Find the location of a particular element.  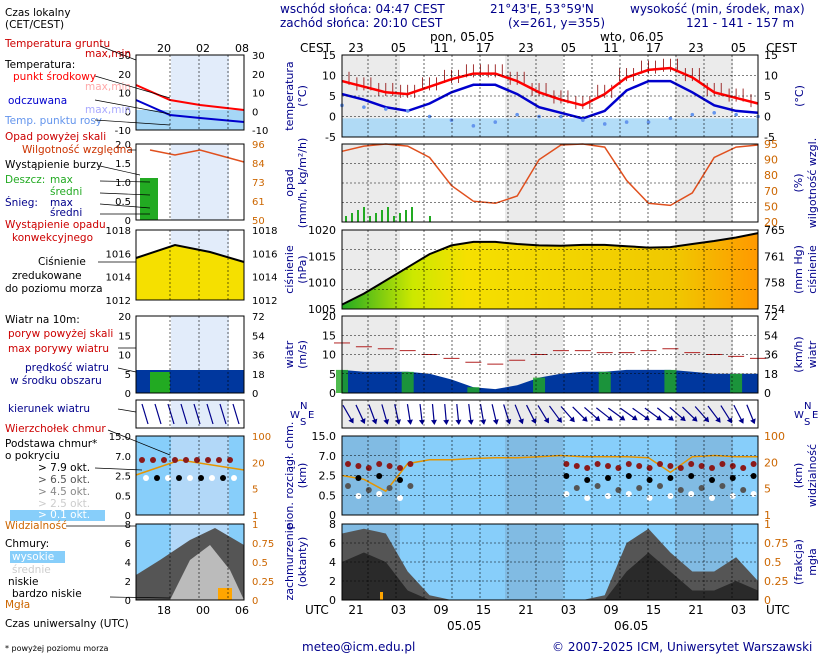

compass-right-W: W is located at coordinates (799, 415).